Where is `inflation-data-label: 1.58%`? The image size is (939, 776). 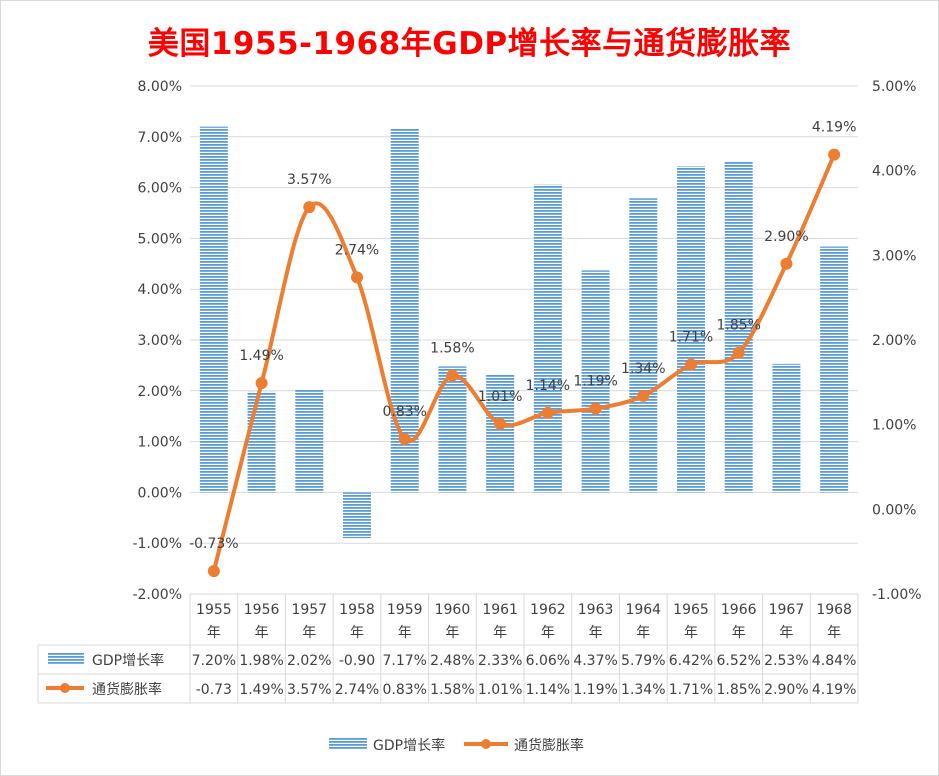
inflation-data-label: 1.58% is located at coordinates (452, 349).